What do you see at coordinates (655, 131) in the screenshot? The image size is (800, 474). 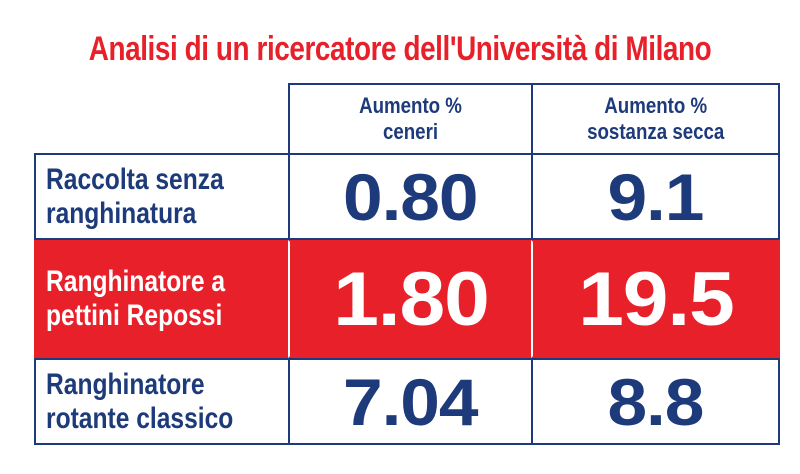 I see `column-header-line: sostanza secca` at bounding box center [655, 131].